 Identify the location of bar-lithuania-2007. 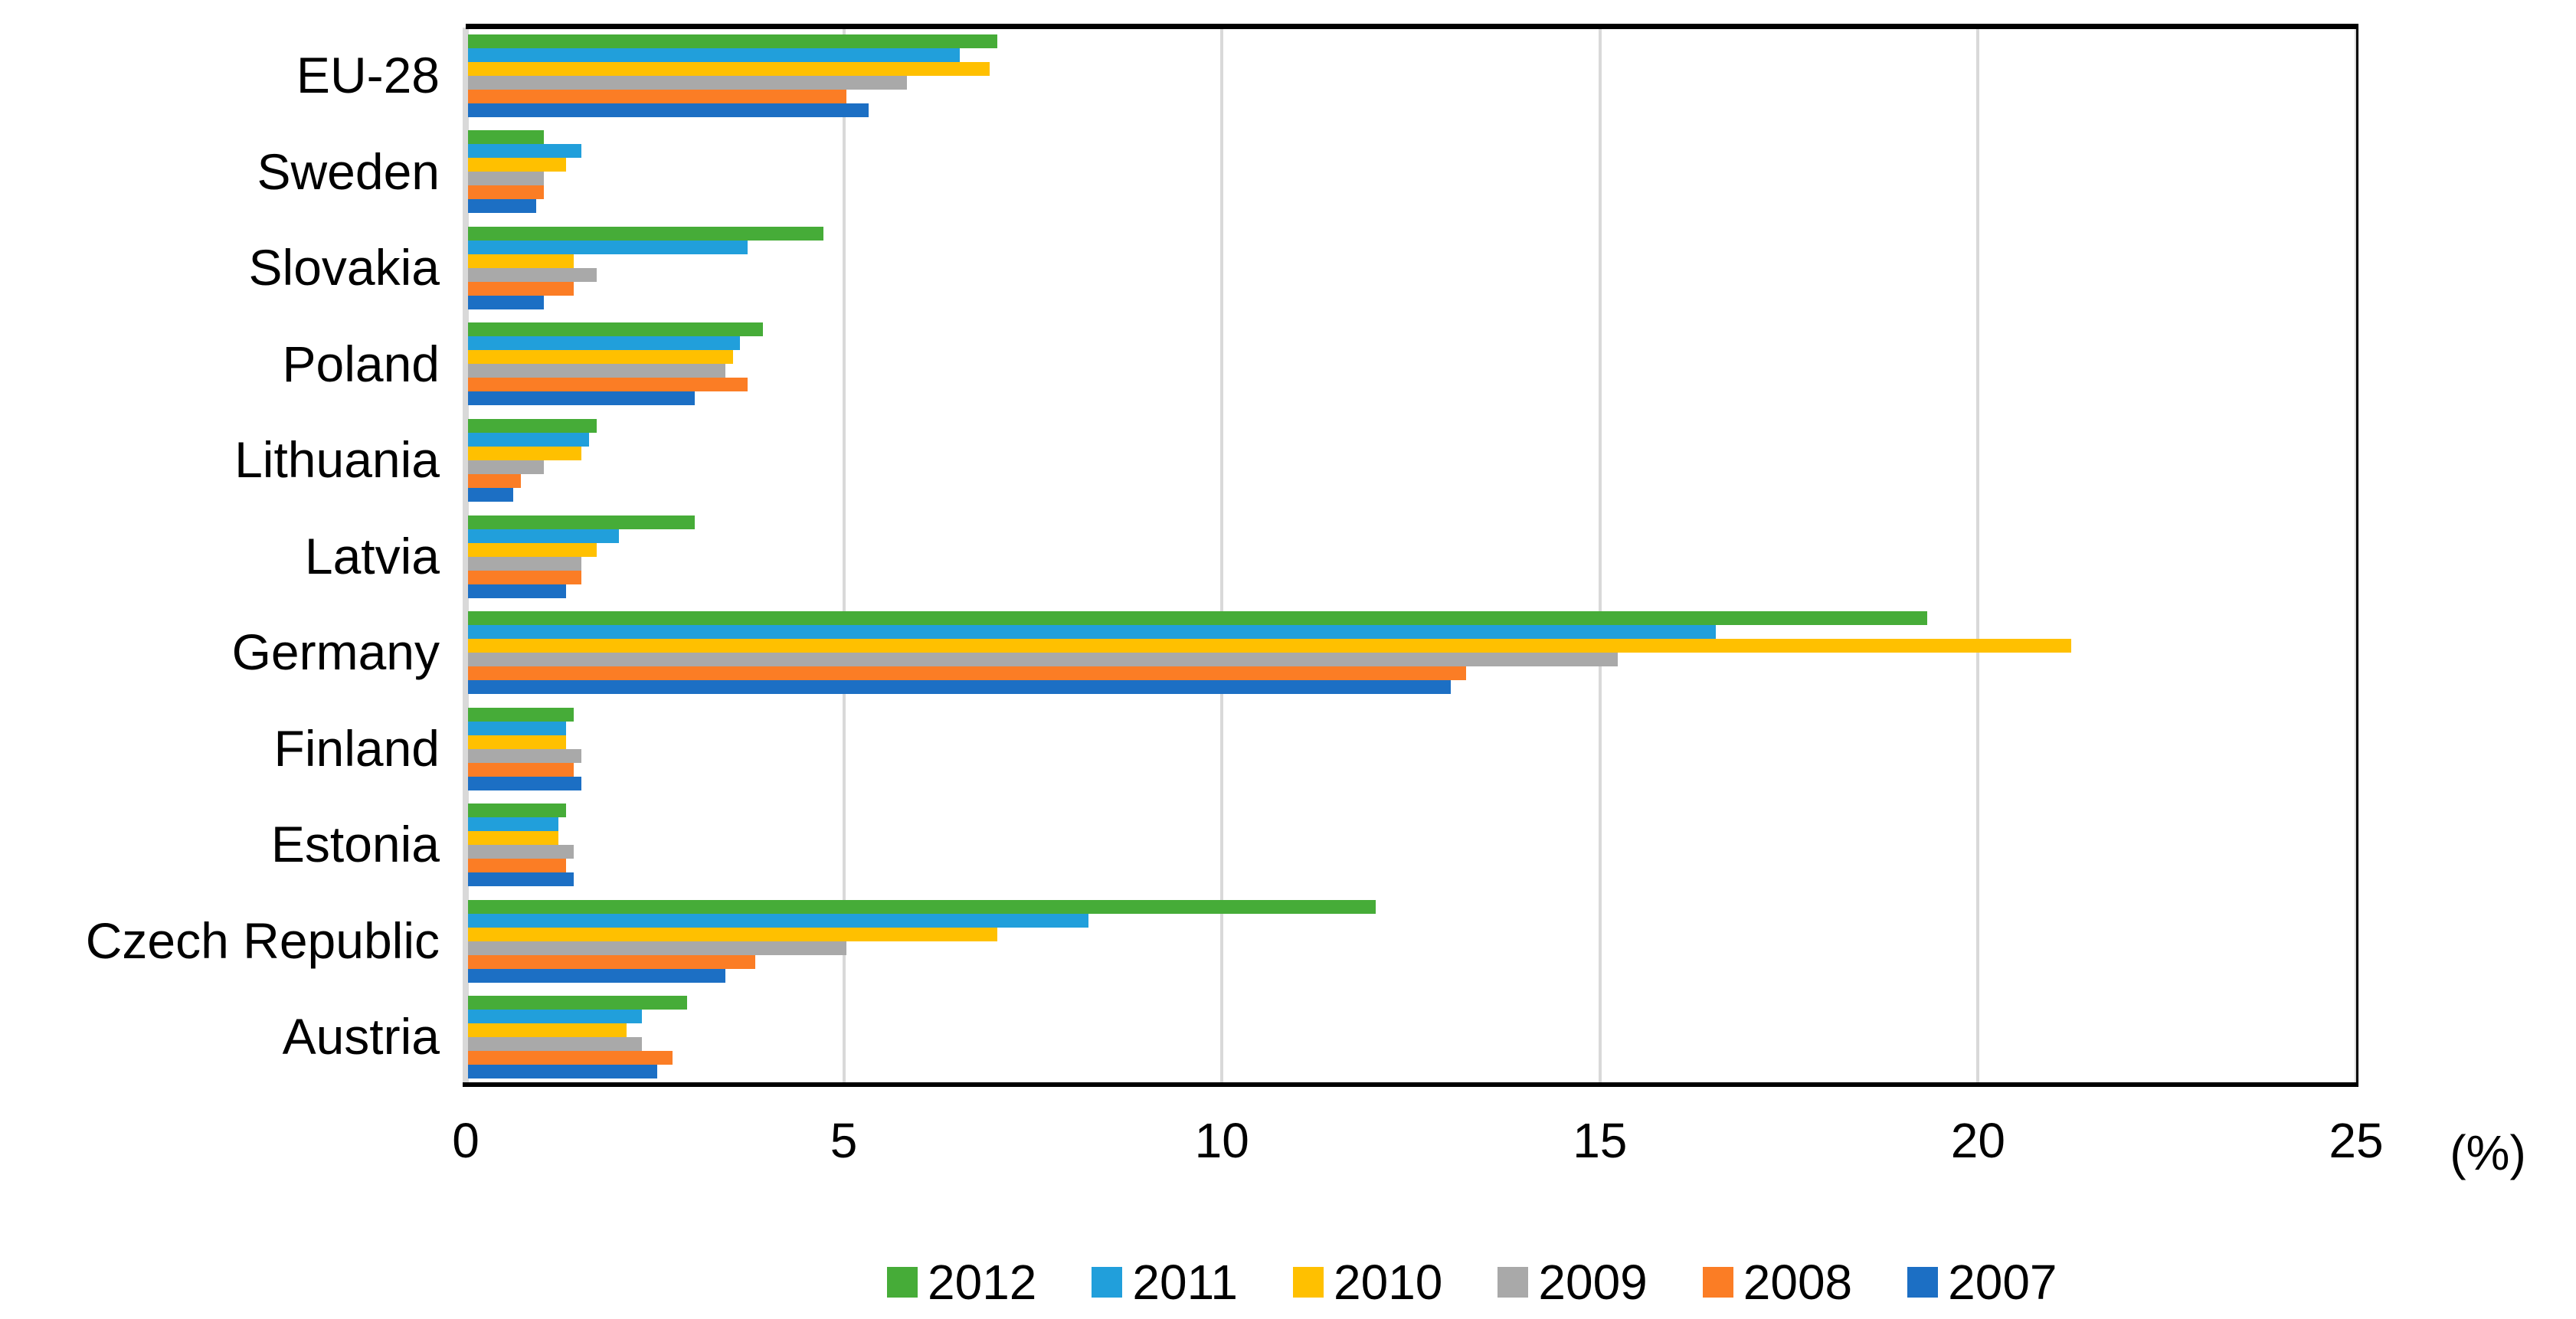
(491, 494).